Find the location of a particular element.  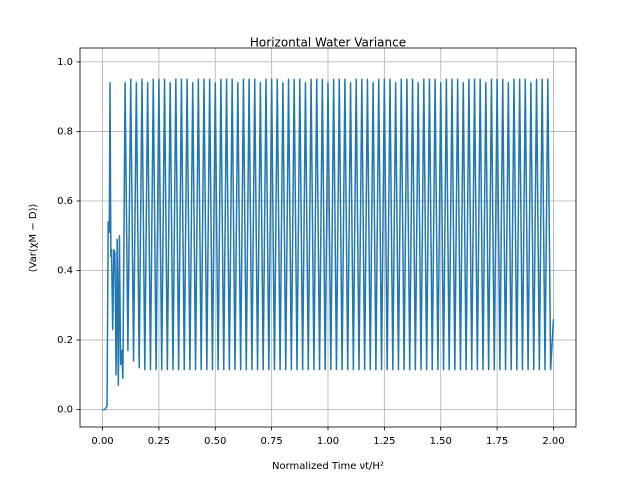

y-tick-label: 0.2 is located at coordinates (65, 340).